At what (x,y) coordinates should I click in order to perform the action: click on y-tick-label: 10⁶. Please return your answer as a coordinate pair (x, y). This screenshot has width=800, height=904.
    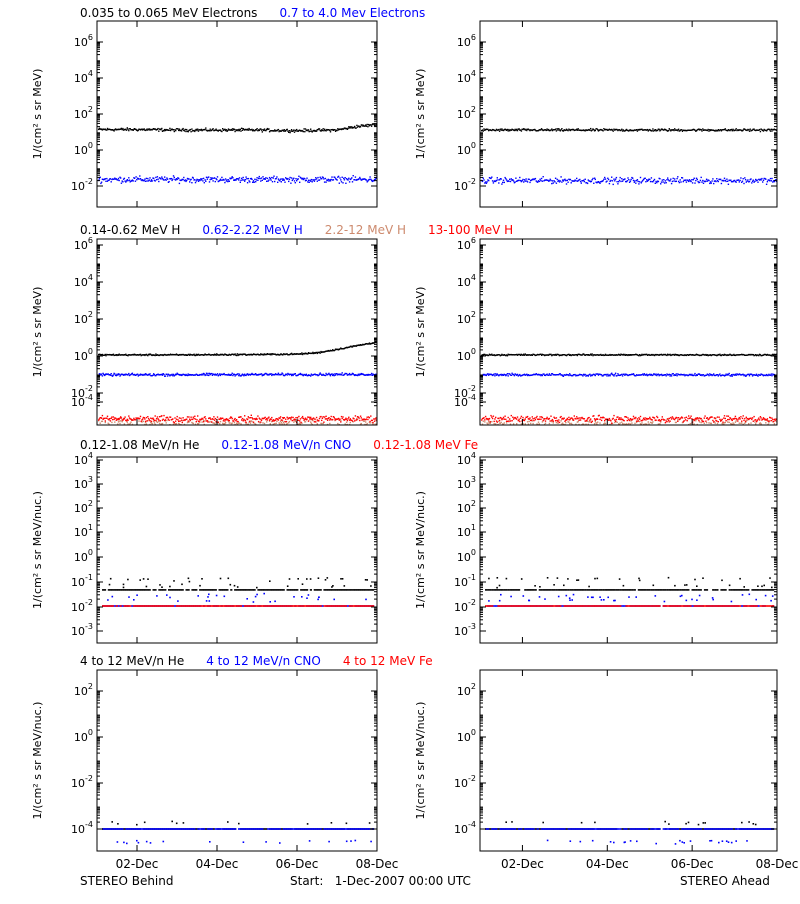
    Looking at the image, I should click on (466, 41).